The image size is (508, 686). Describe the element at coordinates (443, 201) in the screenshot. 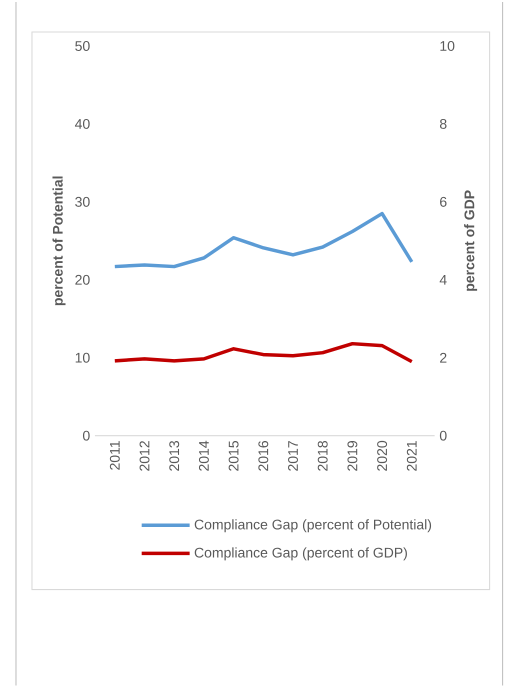

I see `y2-tick-label: 6` at that location.